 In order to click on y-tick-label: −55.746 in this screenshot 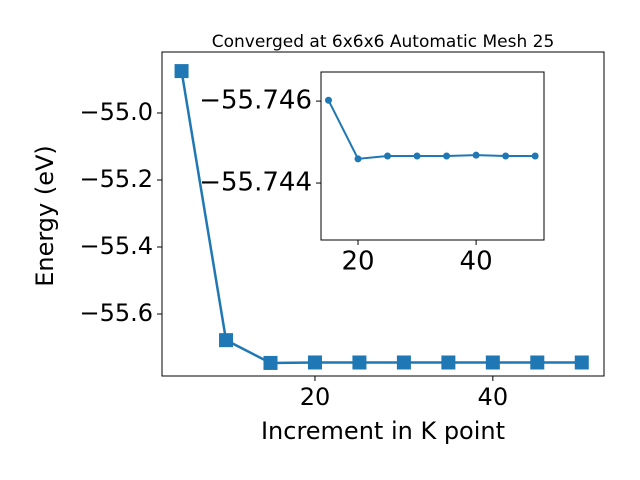, I will do `click(255, 101)`.